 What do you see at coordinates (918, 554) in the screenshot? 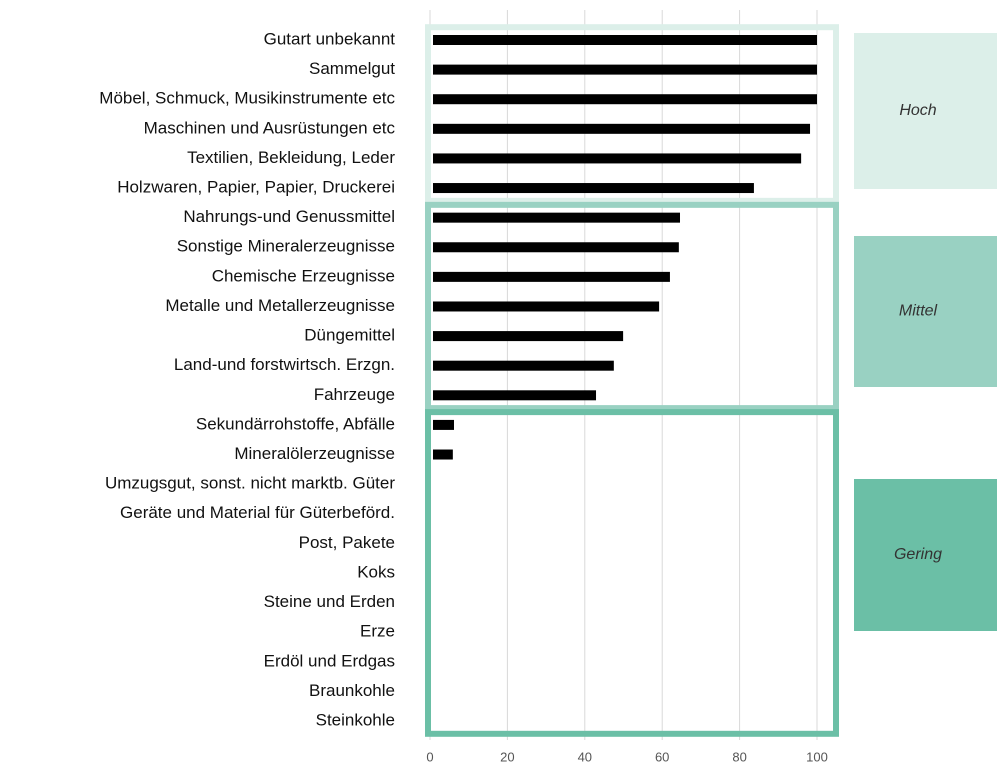
I see `group-label: Gering` at bounding box center [918, 554].